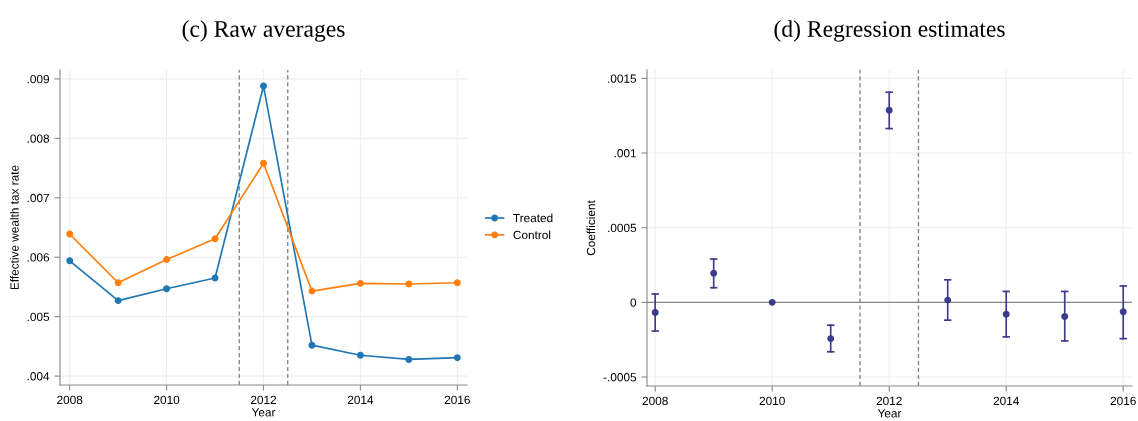 This screenshot has height=421, width=1138. Describe the element at coordinates (591, 228) in the screenshot. I see `y-axis-title: Coefficient` at that location.